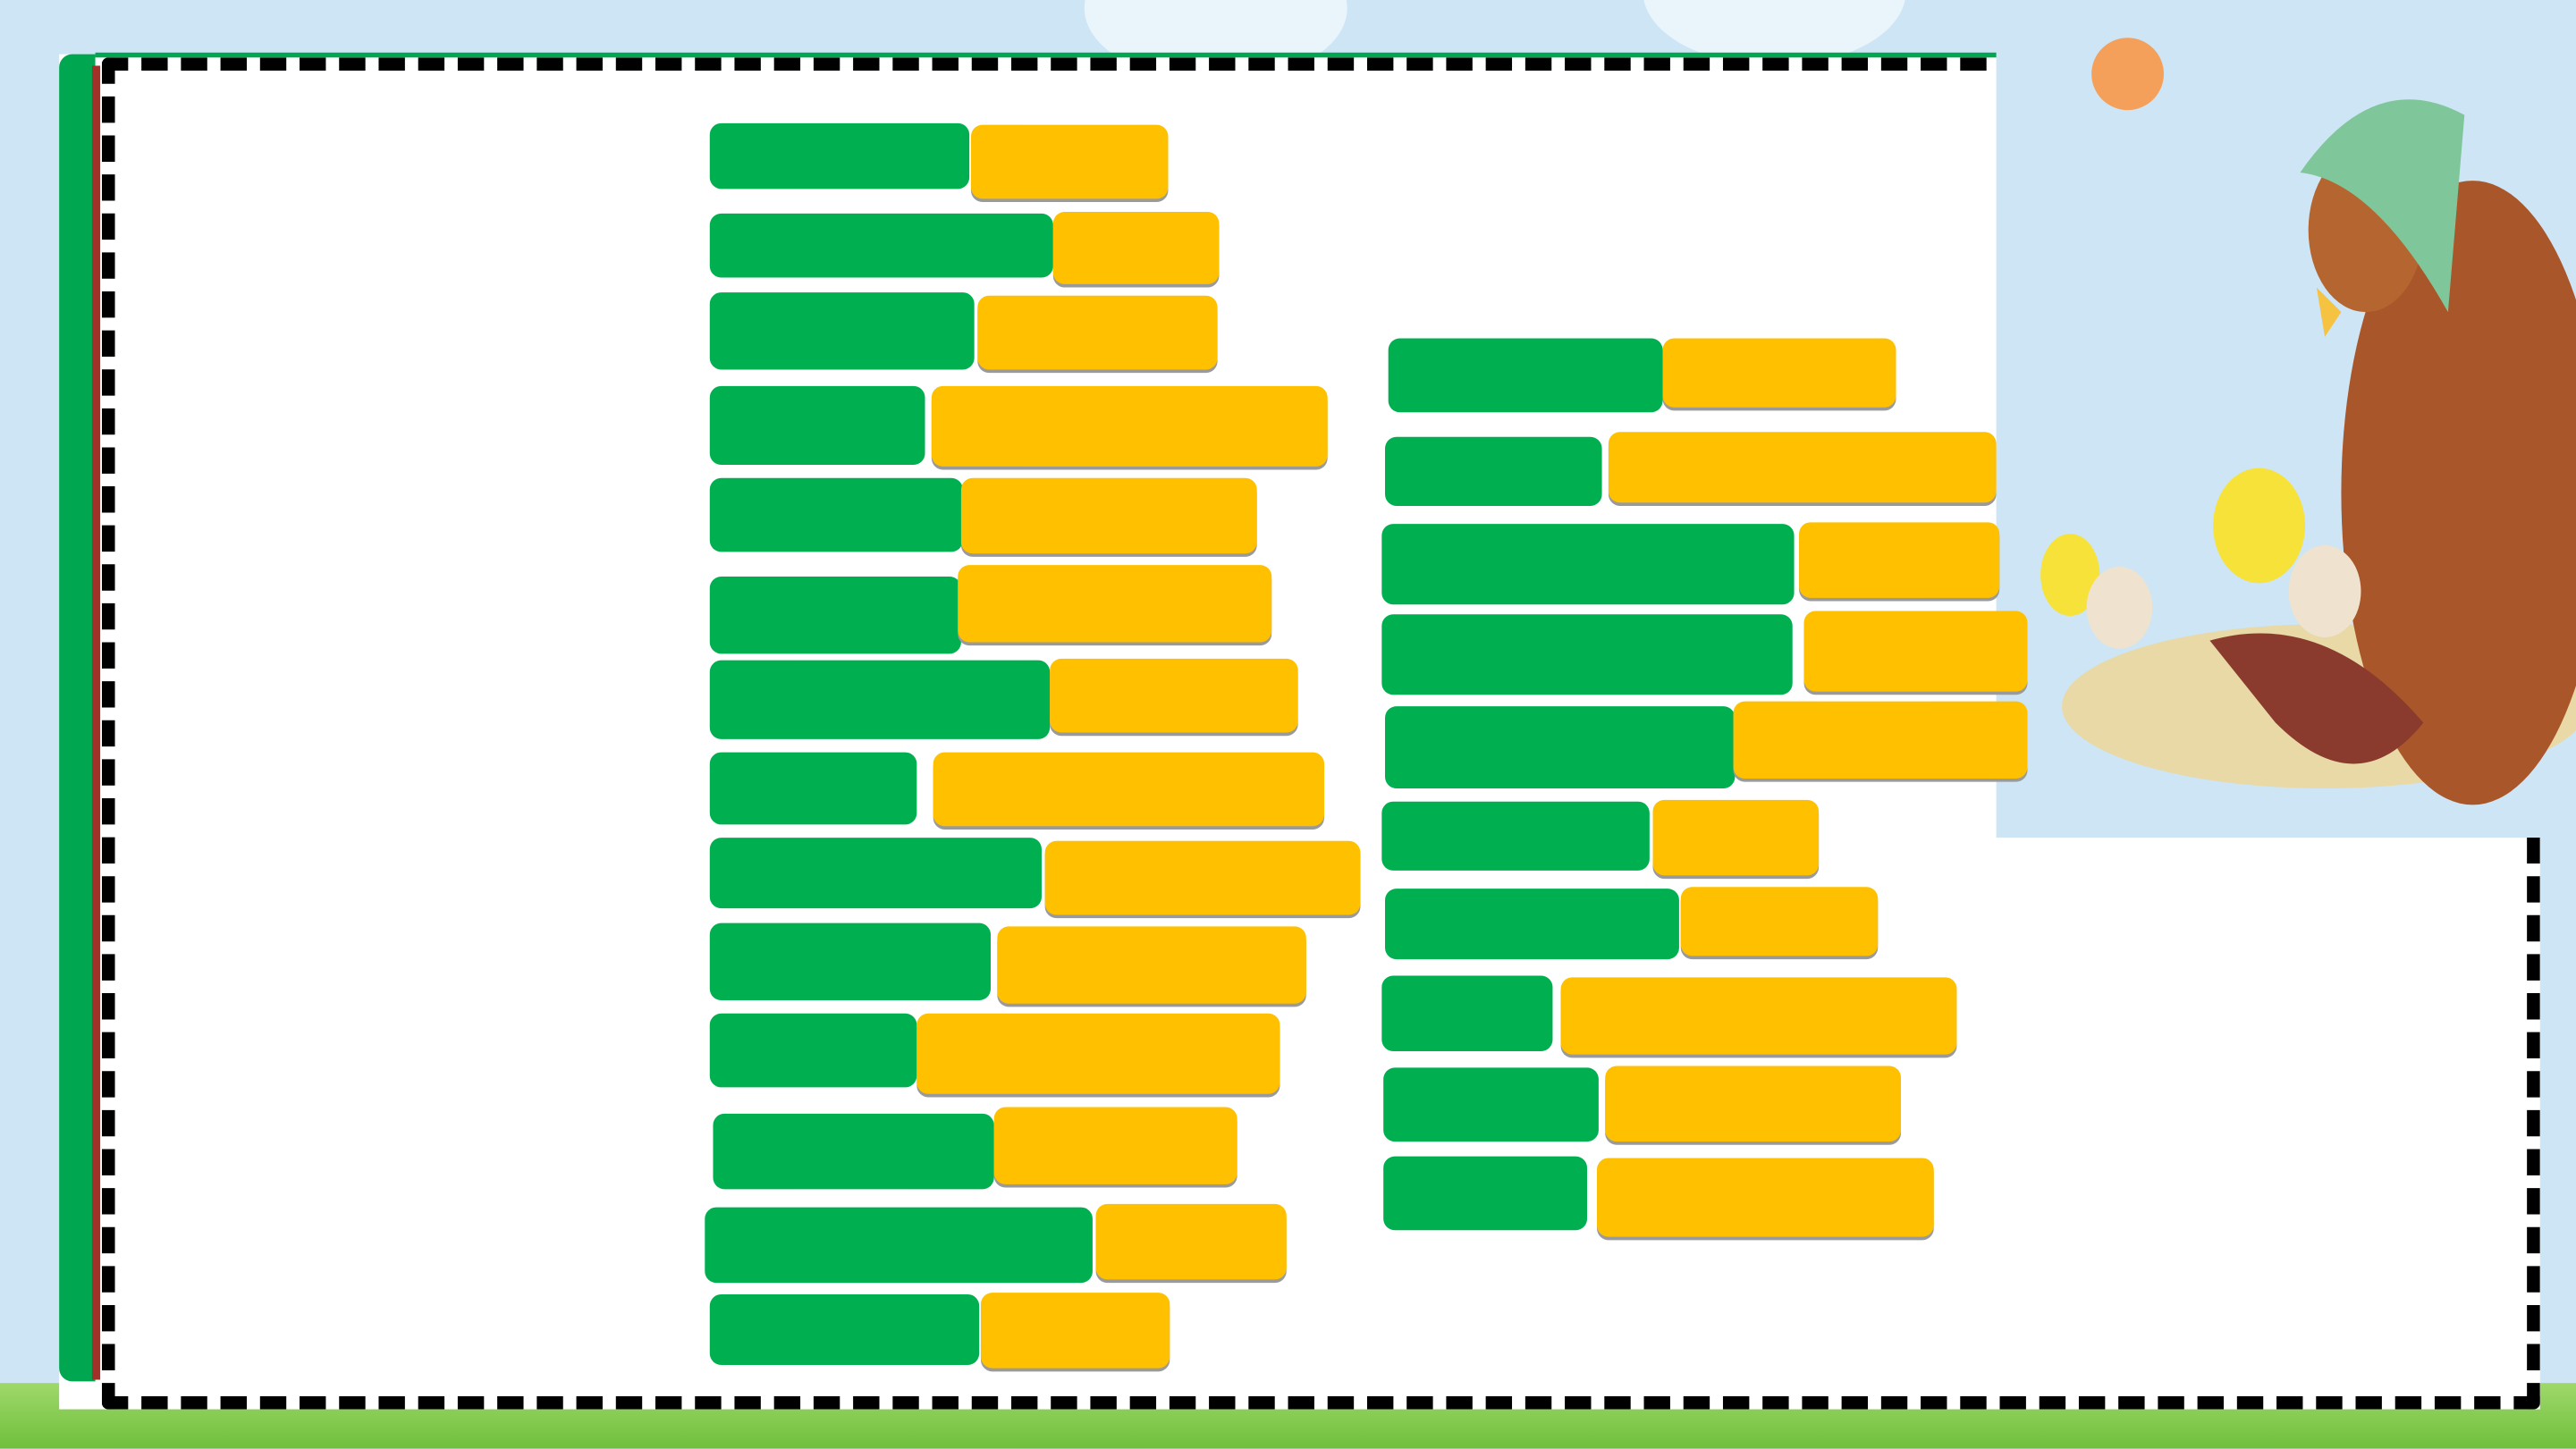  Describe the element at coordinates (96, 723) in the screenshot. I see `red-side-line` at that location.